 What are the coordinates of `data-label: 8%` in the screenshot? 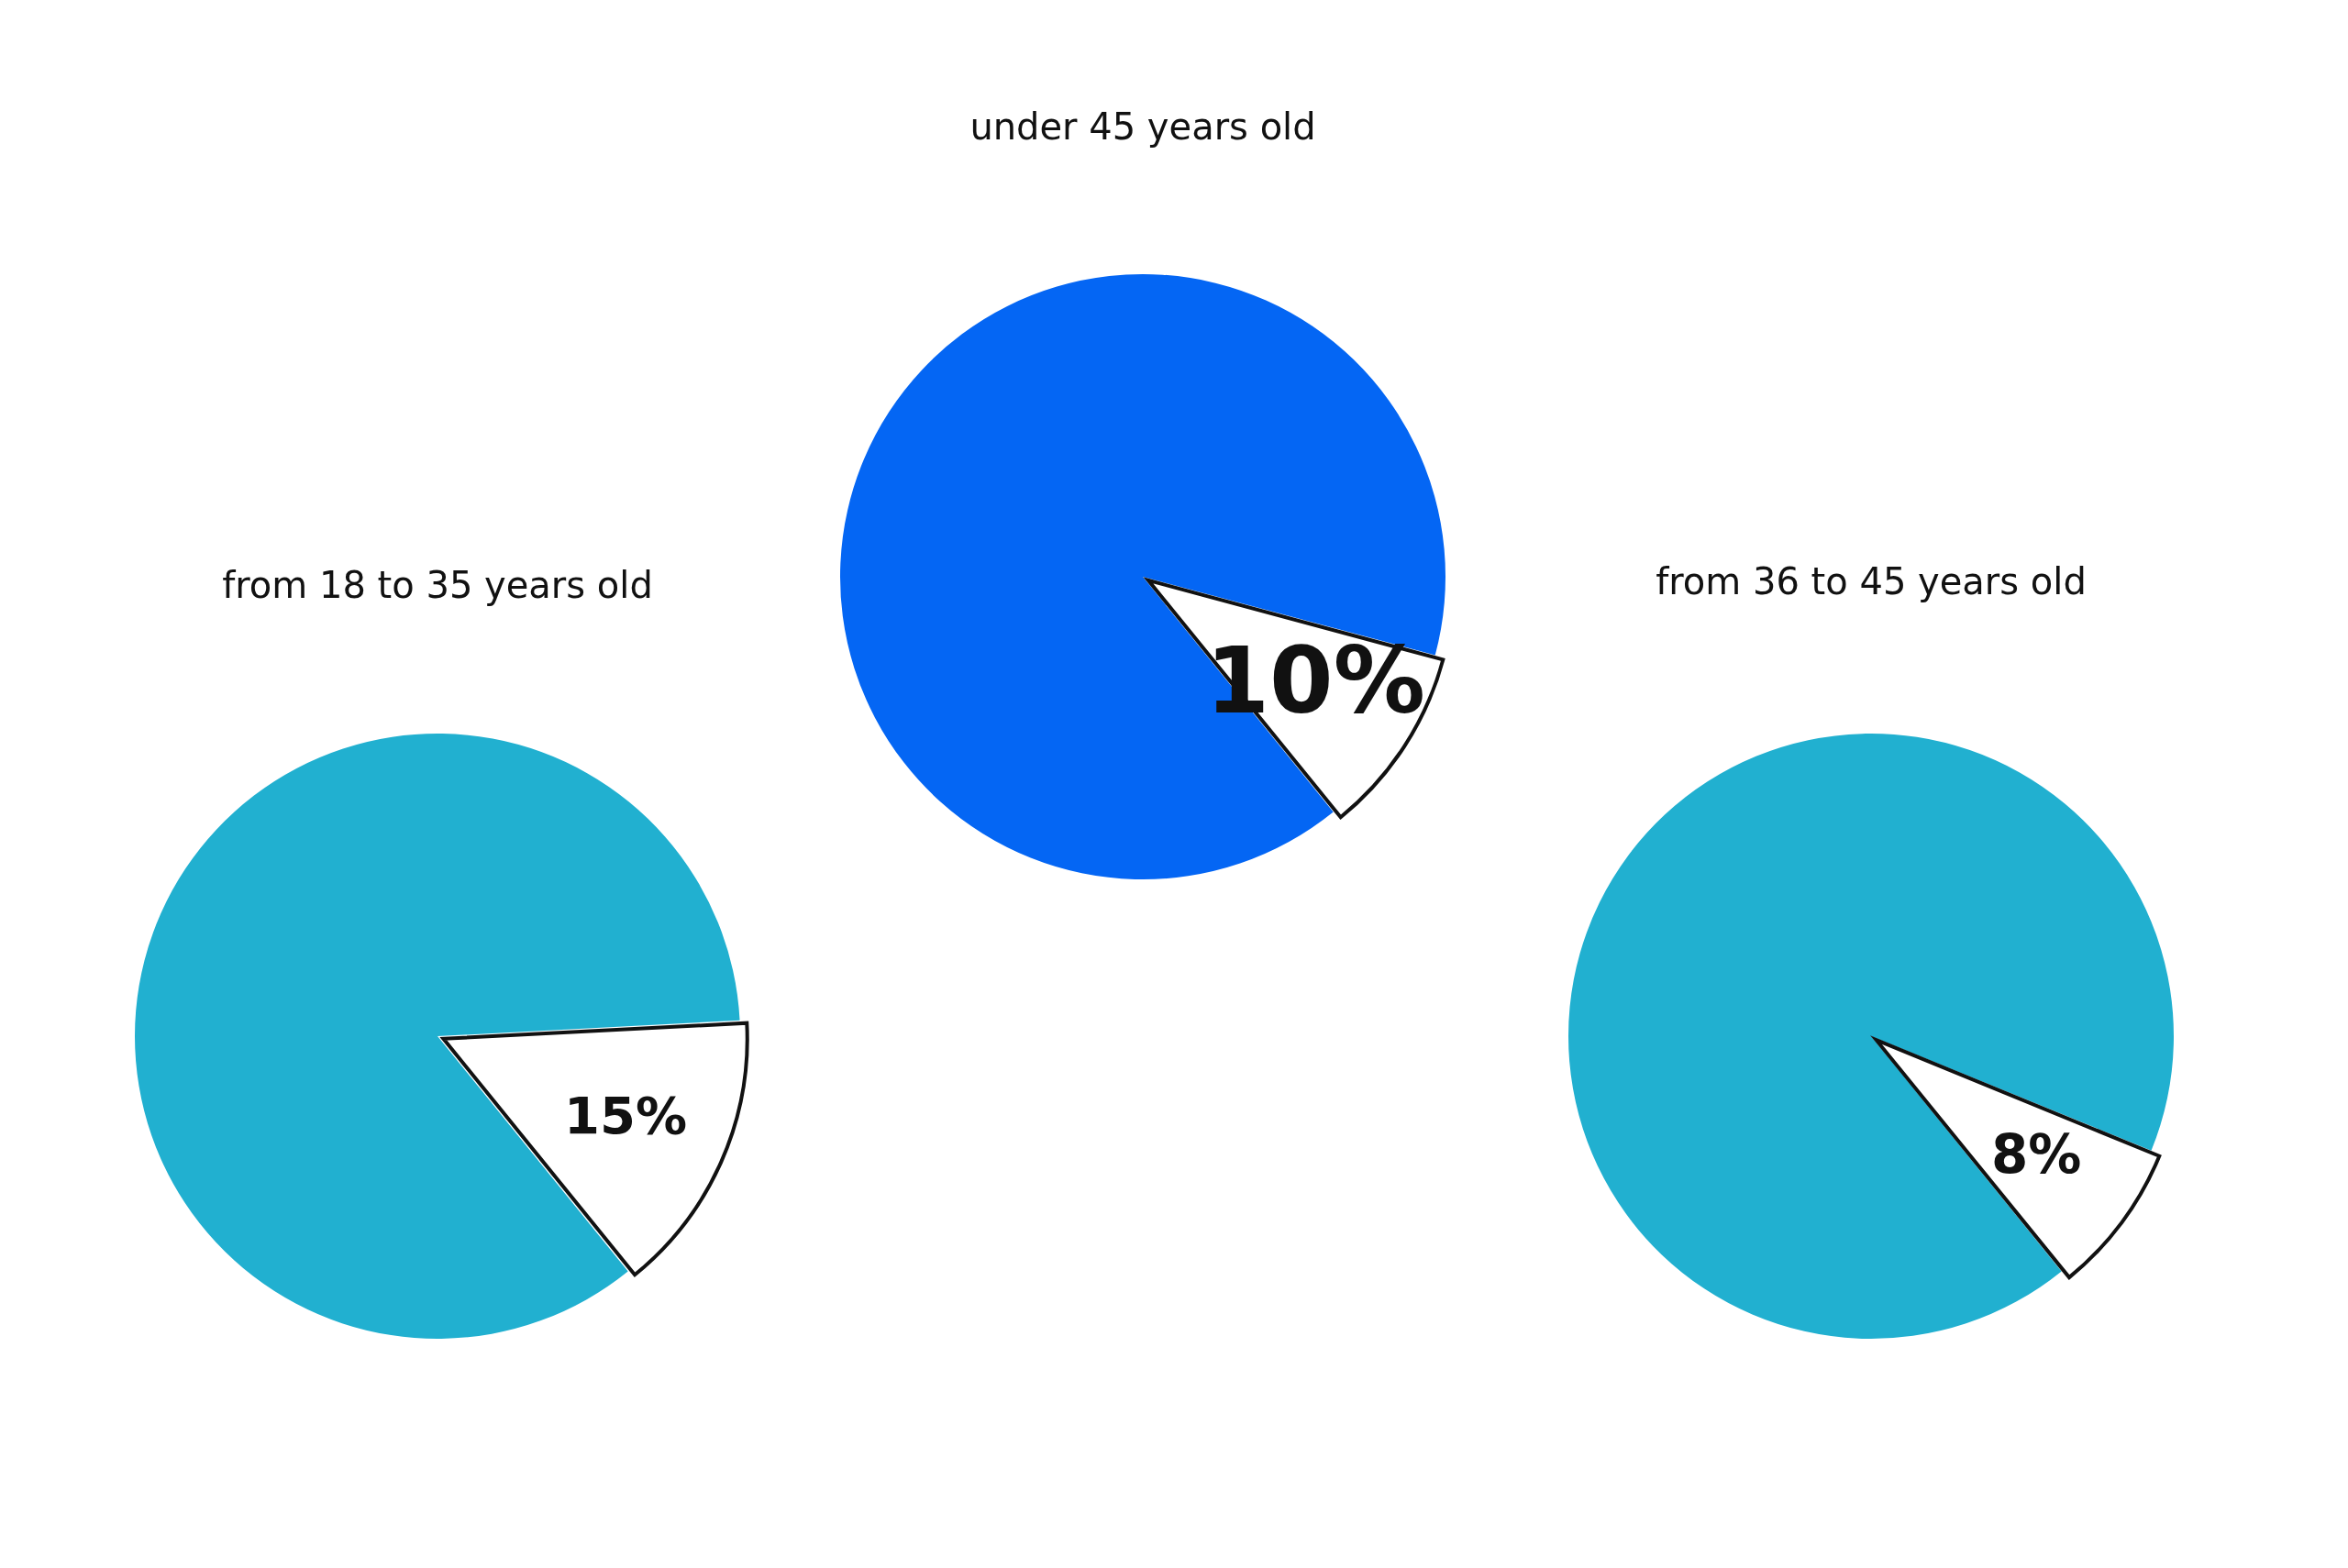 It's located at (2036, 1154).